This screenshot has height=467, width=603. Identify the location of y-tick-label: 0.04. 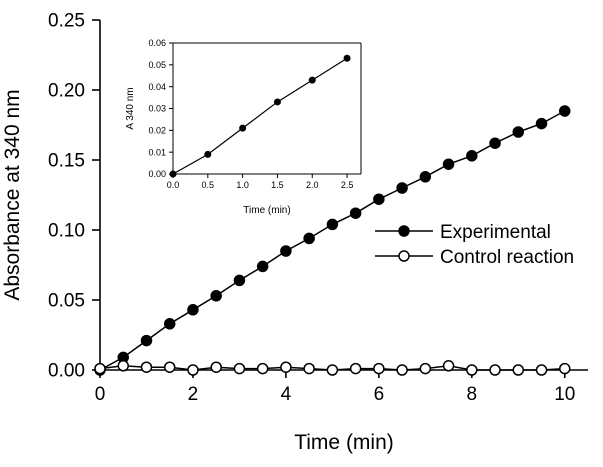
(157, 87).